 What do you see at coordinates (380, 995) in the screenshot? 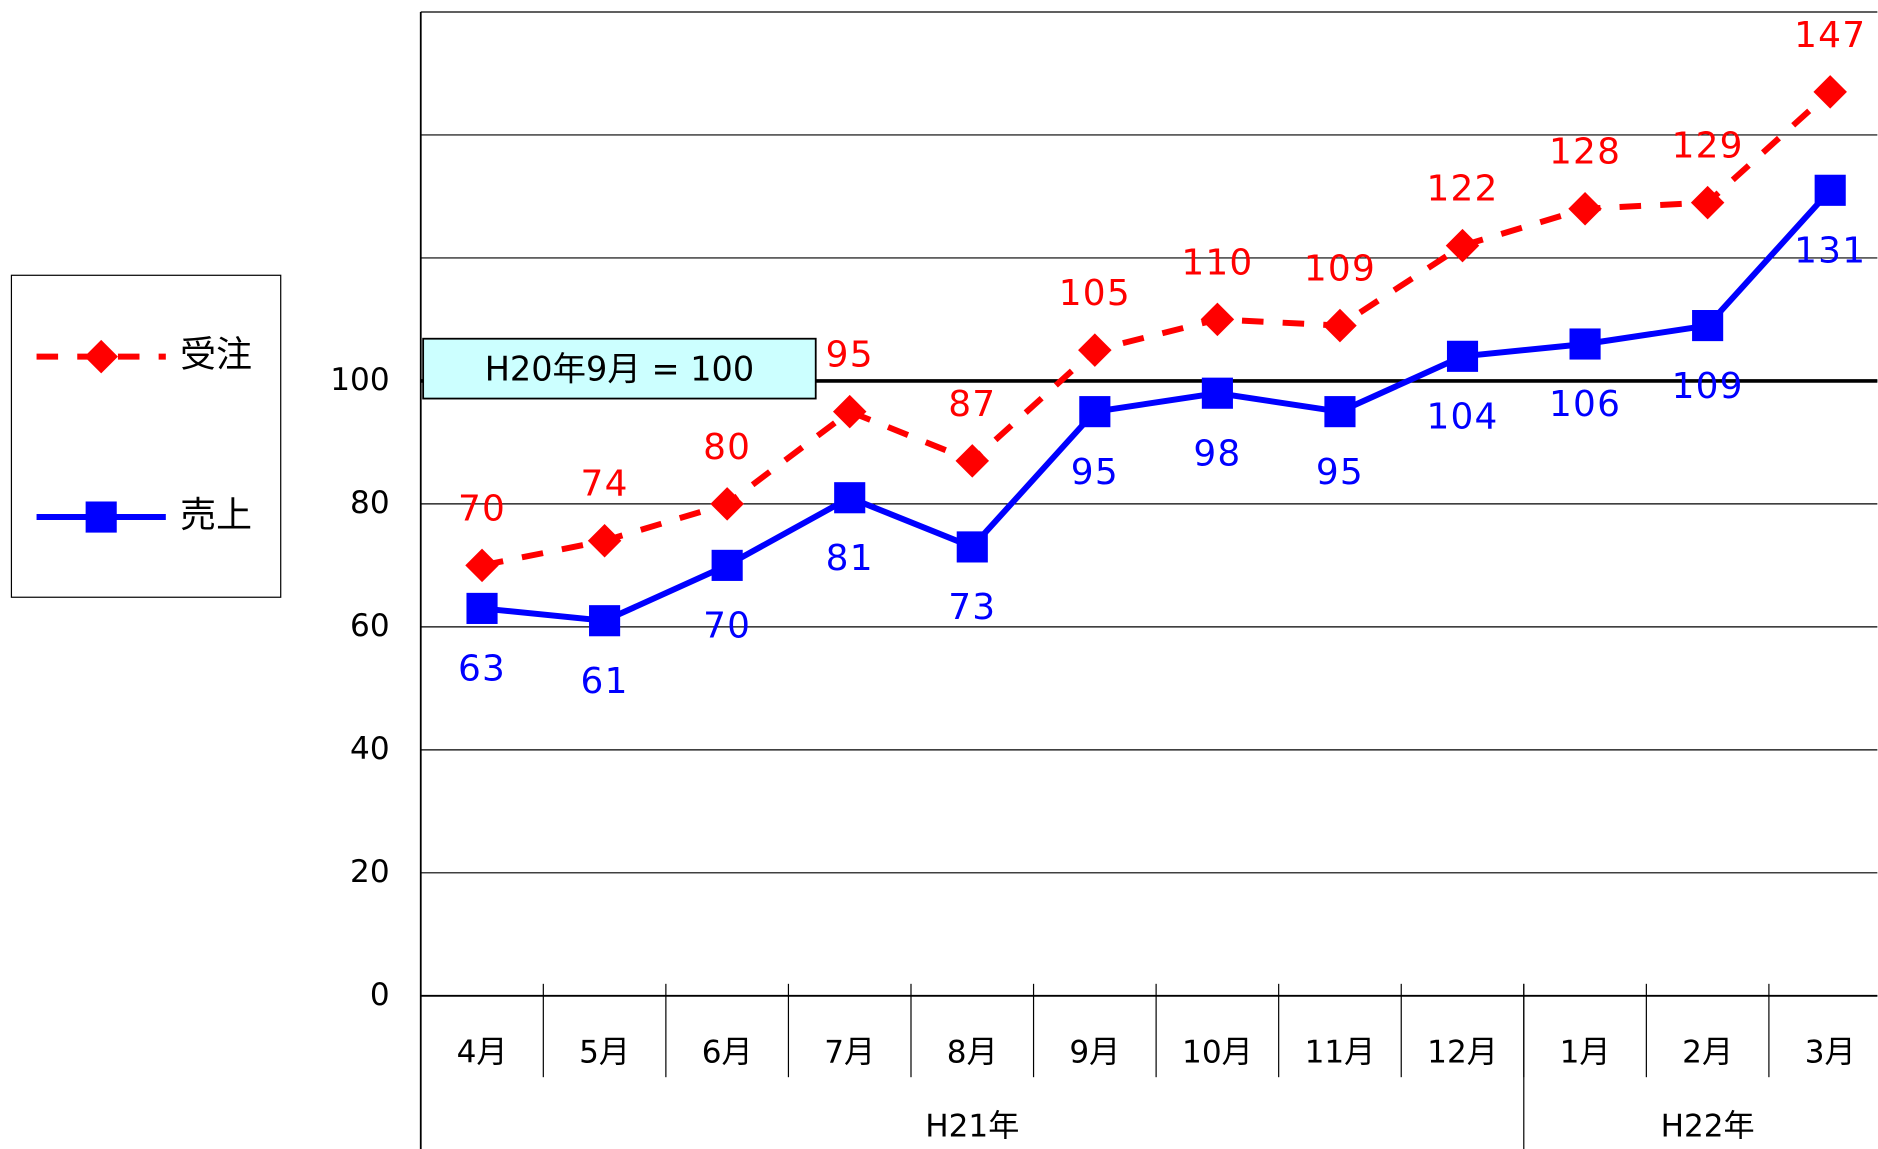
I see `y-tick-label: 0` at bounding box center [380, 995].